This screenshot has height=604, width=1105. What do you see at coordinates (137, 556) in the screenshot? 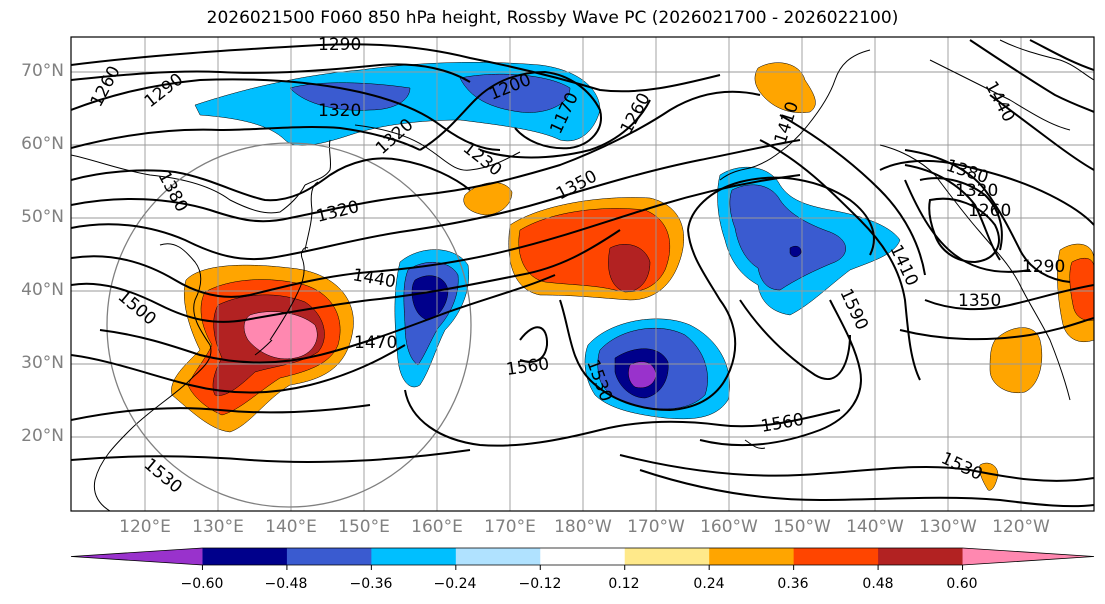
I see `colorbar-extend-low` at bounding box center [137, 556].